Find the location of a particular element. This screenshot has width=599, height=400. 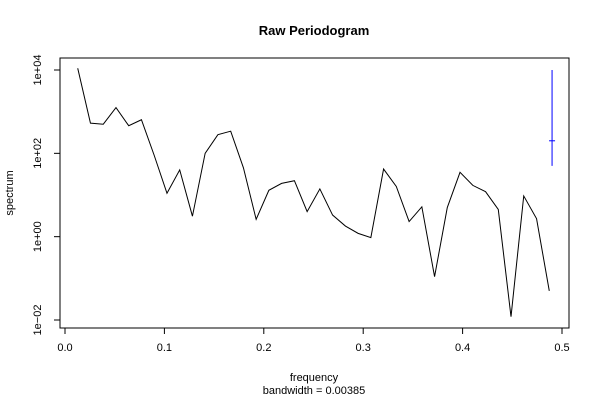

y-axis: 1e−02 1e+00 1e+02 1e+04 is located at coordinates (46, 195).